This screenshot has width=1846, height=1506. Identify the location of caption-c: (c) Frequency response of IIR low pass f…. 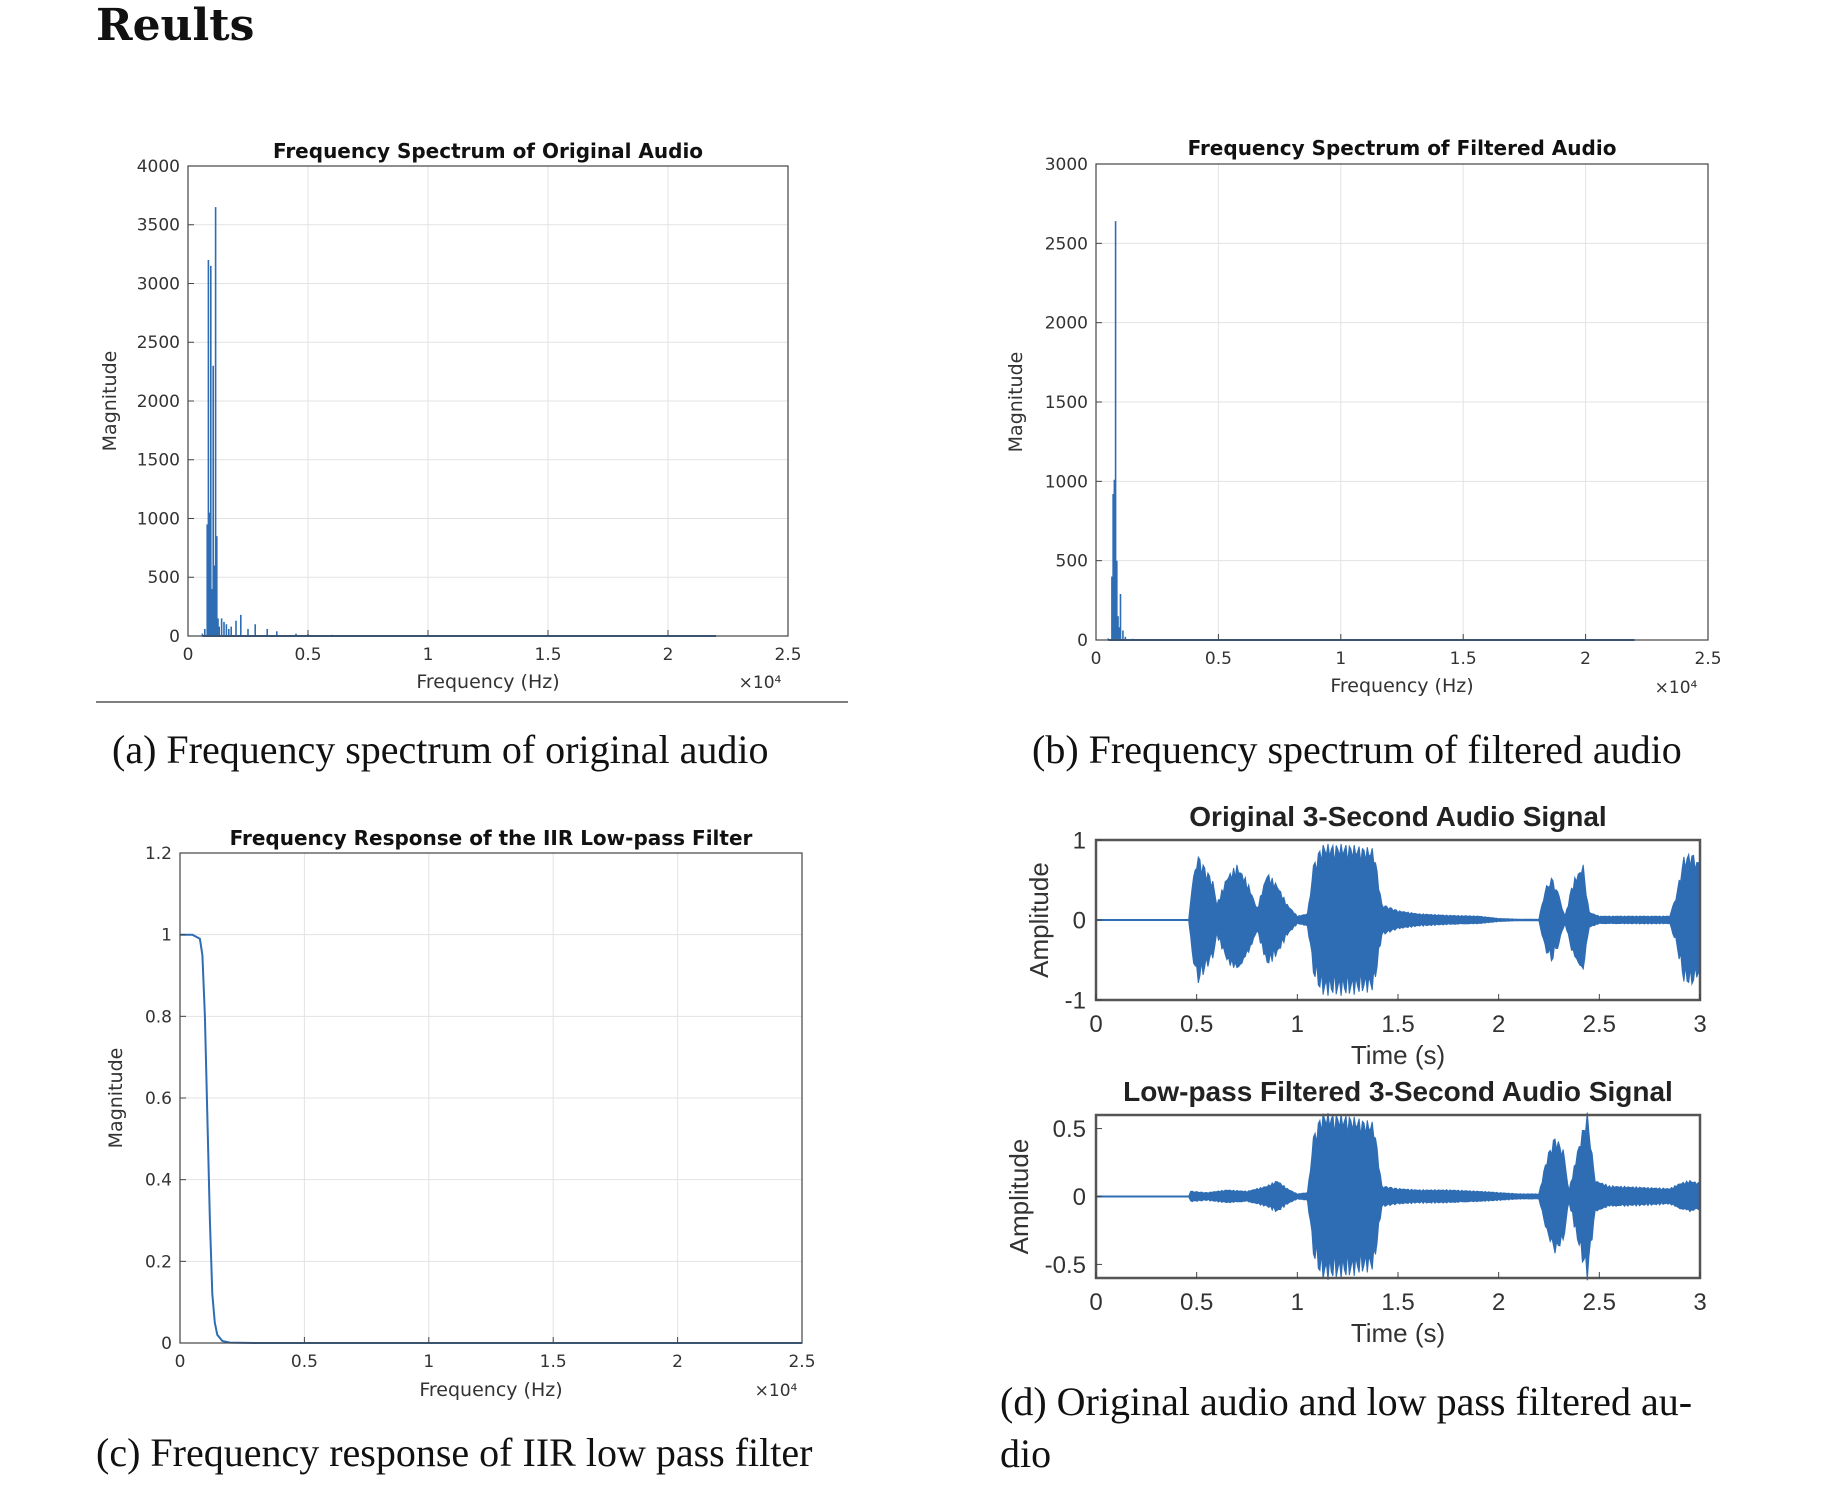
(454, 1452).